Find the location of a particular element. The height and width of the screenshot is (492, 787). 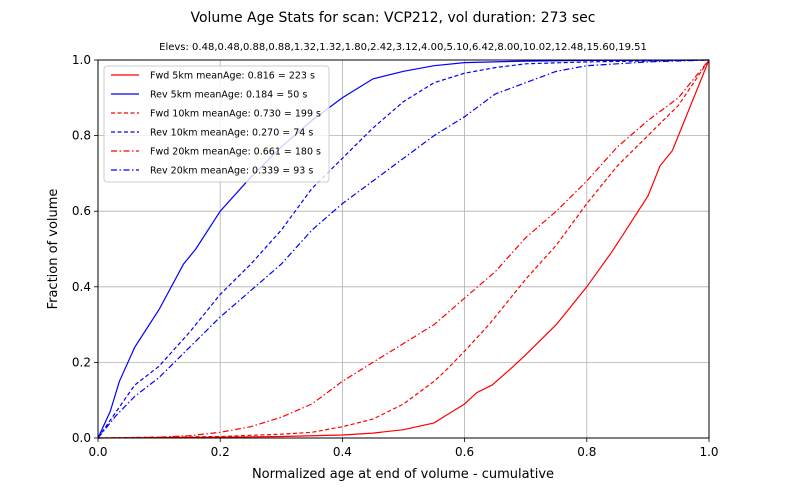

legend-label: Fwd 5km meanAge: 0.816 = 223 s is located at coordinates (232, 76).